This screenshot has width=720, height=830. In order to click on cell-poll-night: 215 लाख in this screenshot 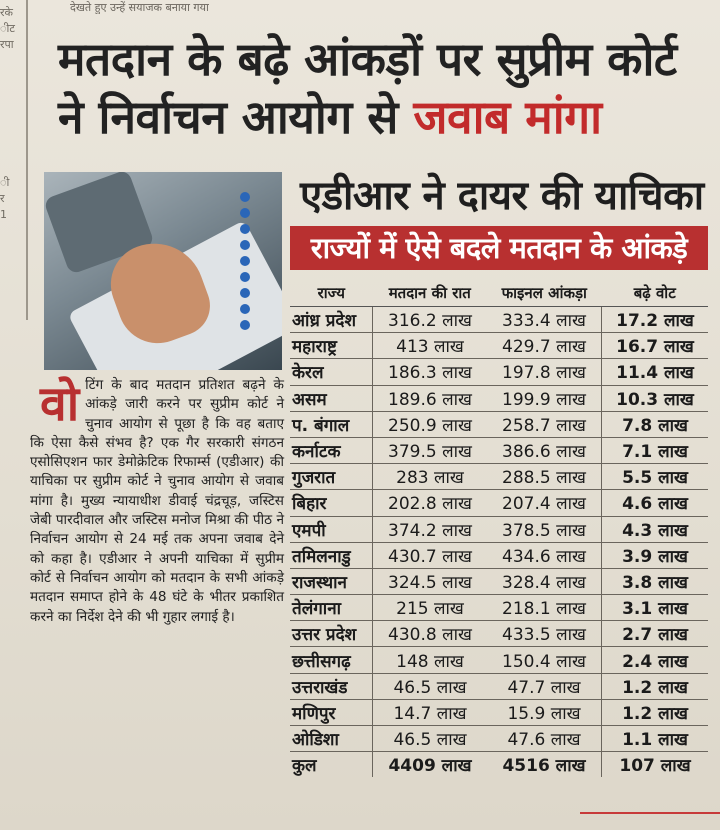, I will do `click(429, 608)`.